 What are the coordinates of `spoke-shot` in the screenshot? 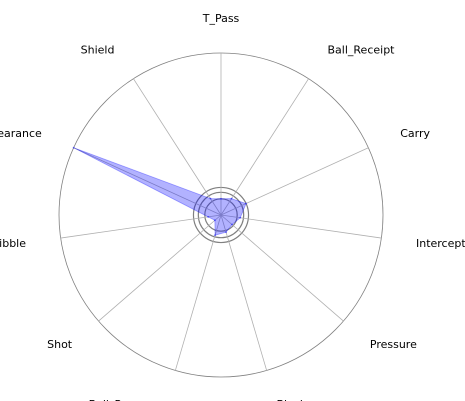 It's located at (160, 268).